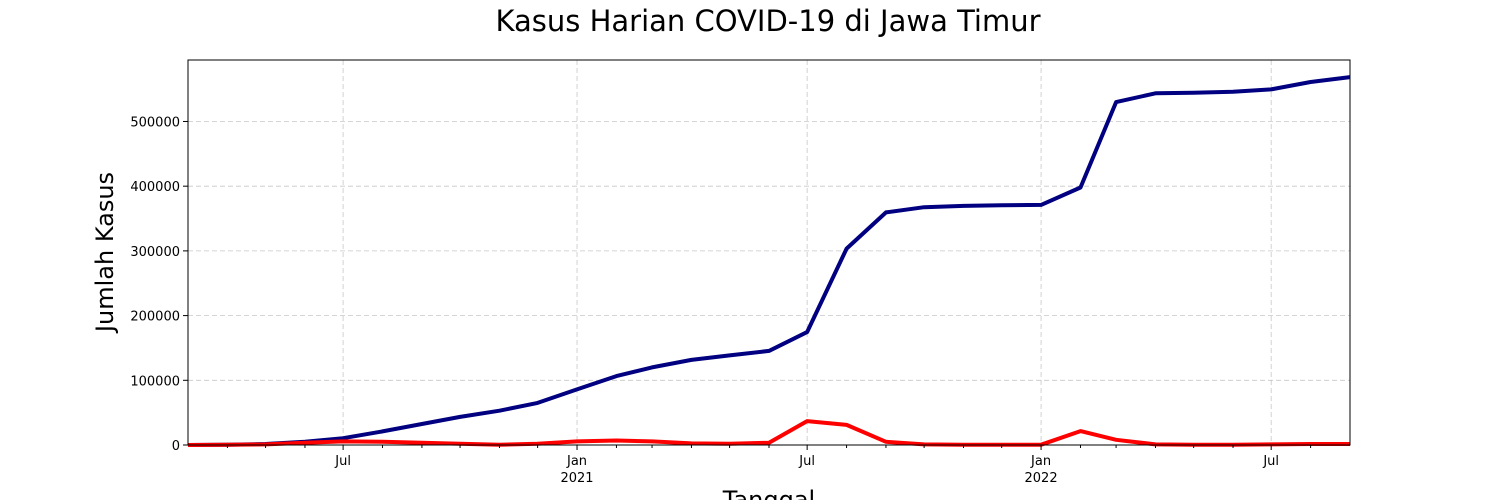  Describe the element at coordinates (155, 252) in the screenshot. I see `y-tick-label: 300000` at that location.